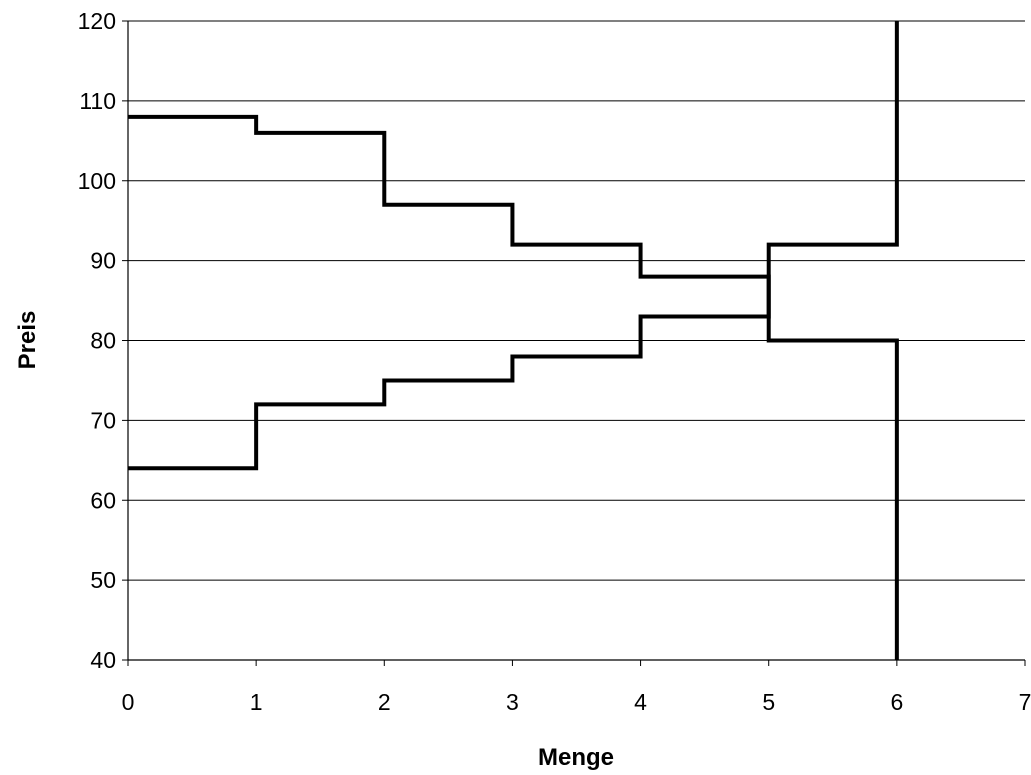  What do you see at coordinates (97, 21) in the screenshot?
I see `y-tick-label: 120` at bounding box center [97, 21].